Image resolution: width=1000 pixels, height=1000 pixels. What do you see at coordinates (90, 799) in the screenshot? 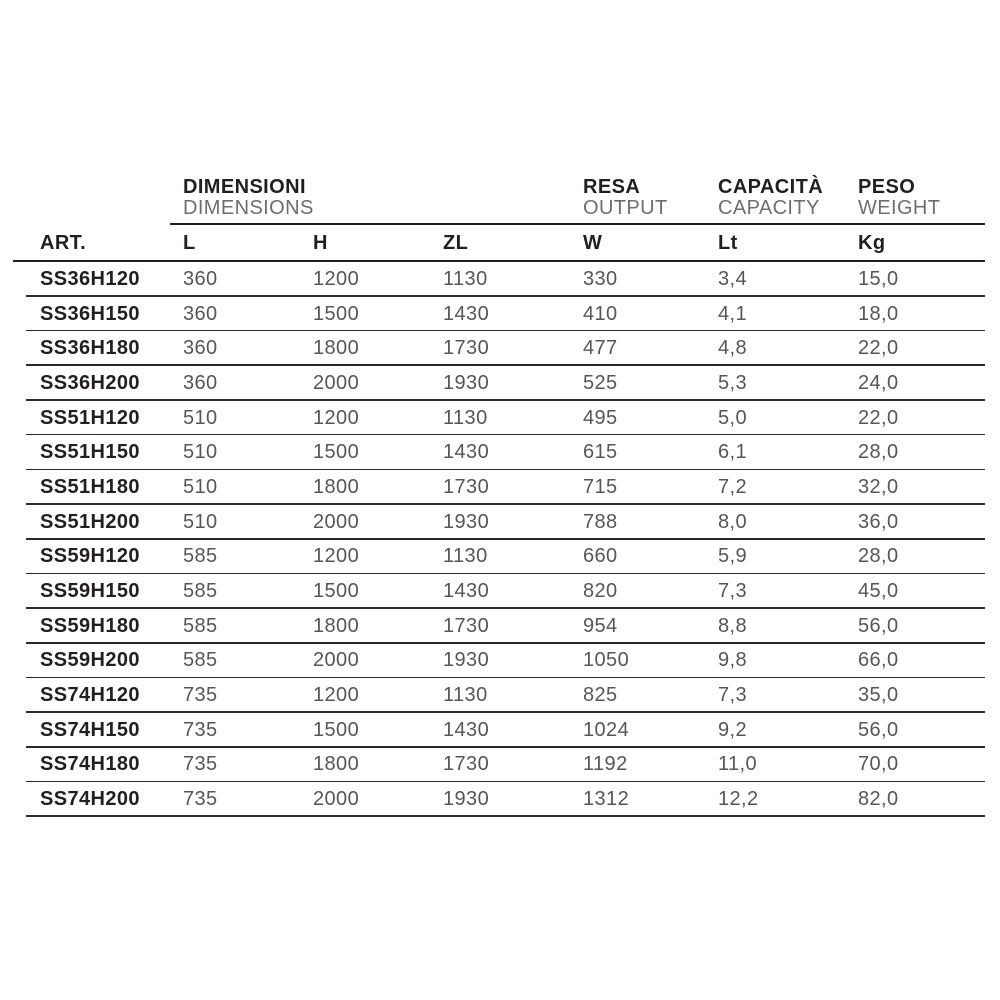
I see `cell-art: SS74H200` at bounding box center [90, 799].